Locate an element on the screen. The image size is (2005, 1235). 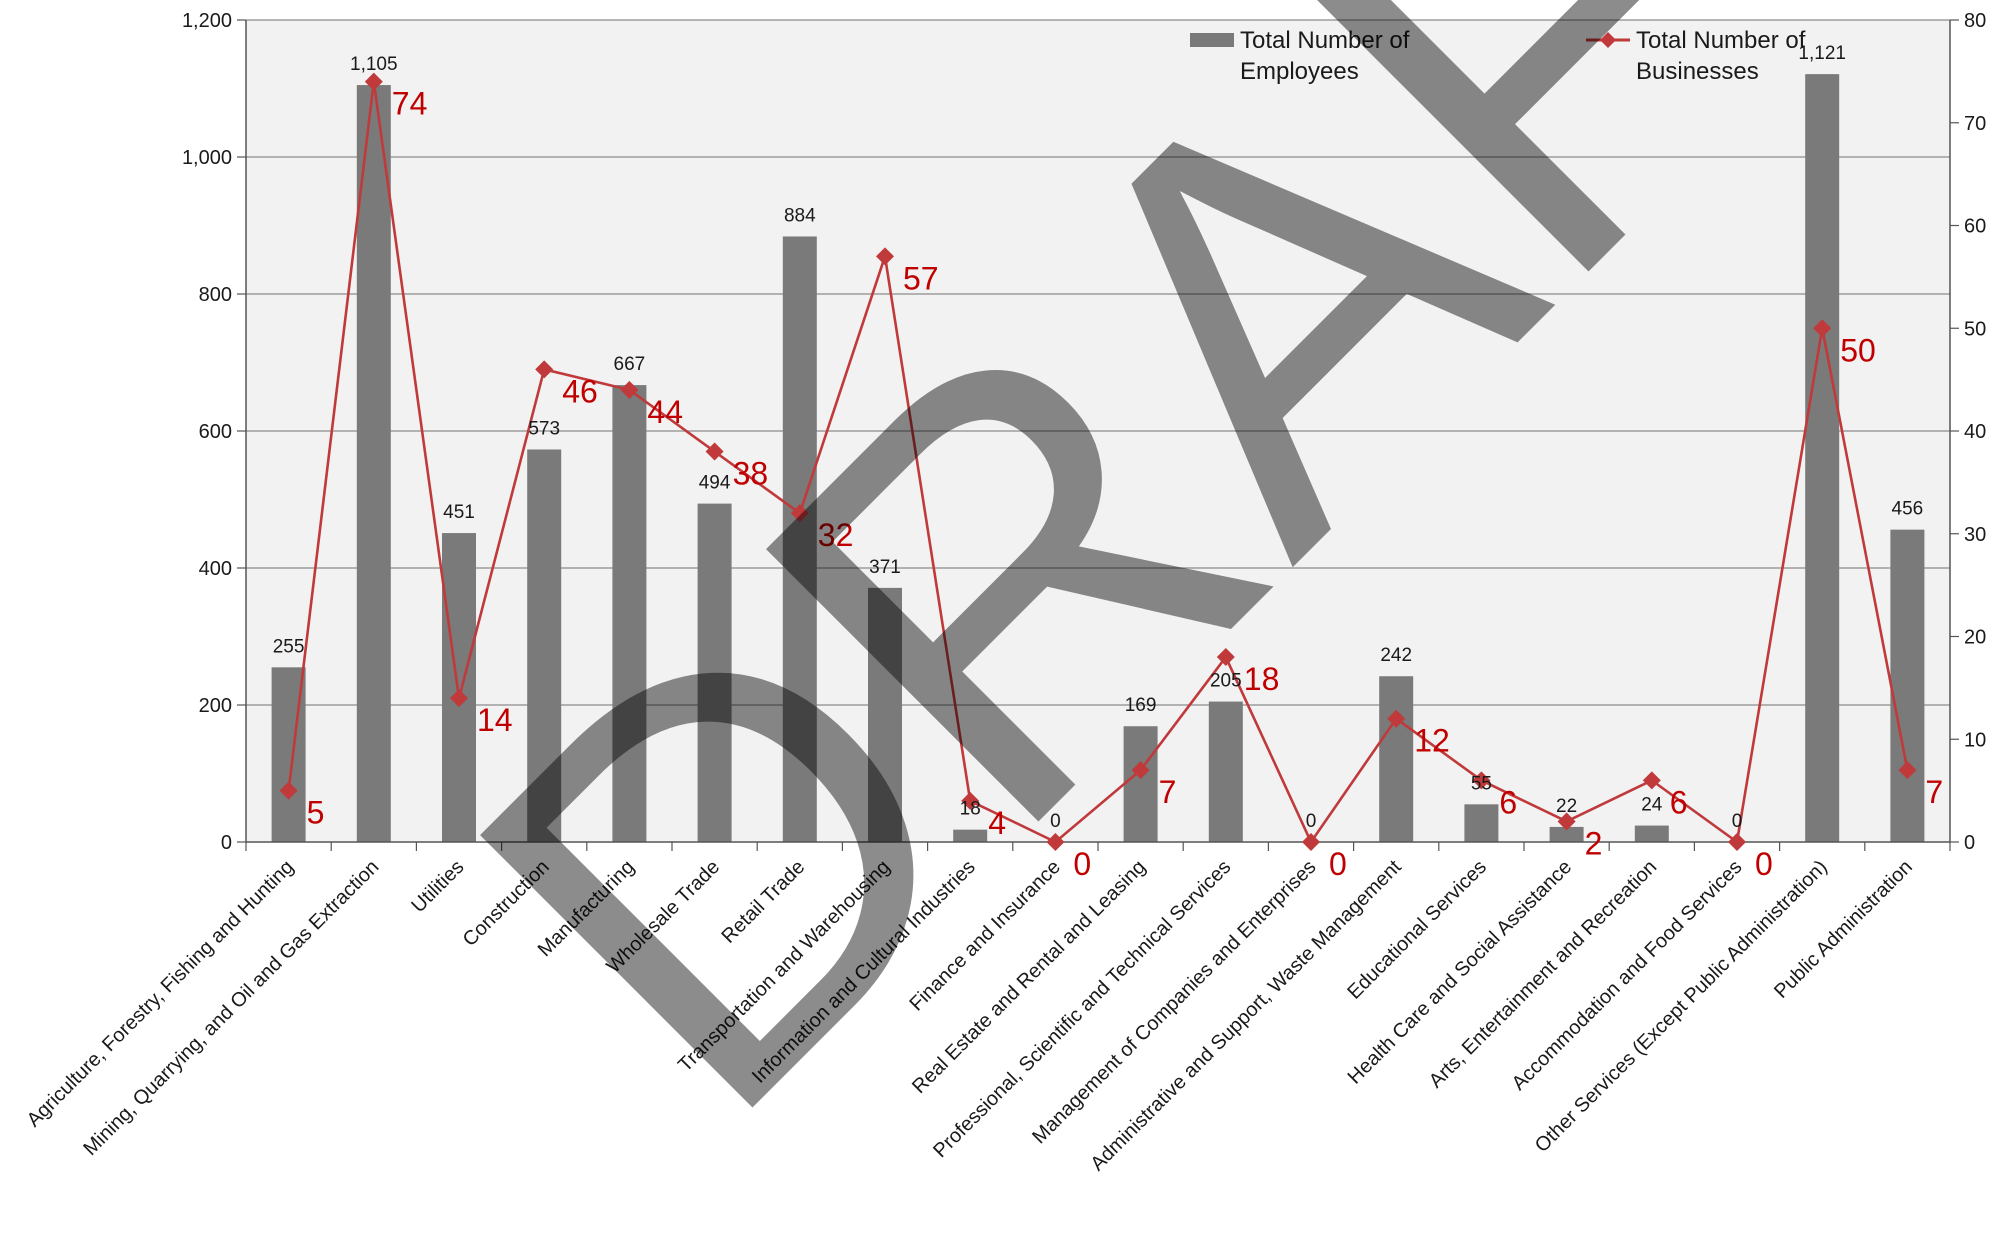
legend-bar-label-line1: Total Number of is located at coordinates (1325, 40).